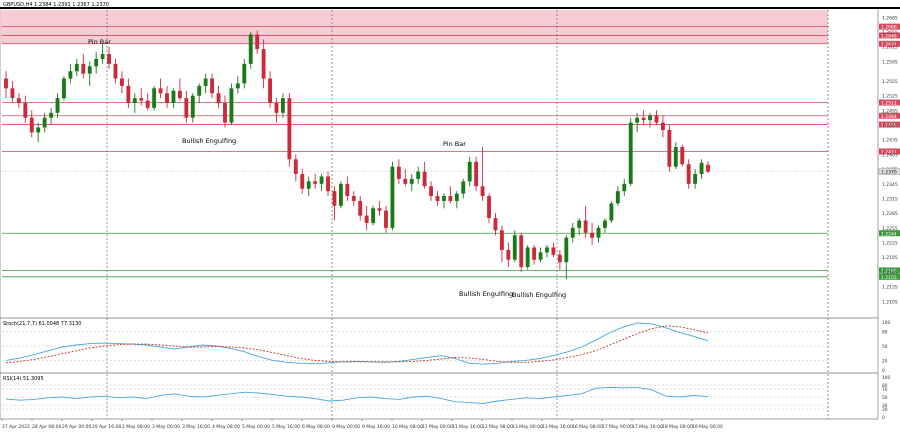  What do you see at coordinates (439, 396) in the screenshot?
I see `rsi-panel-frame` at bounding box center [439, 396].